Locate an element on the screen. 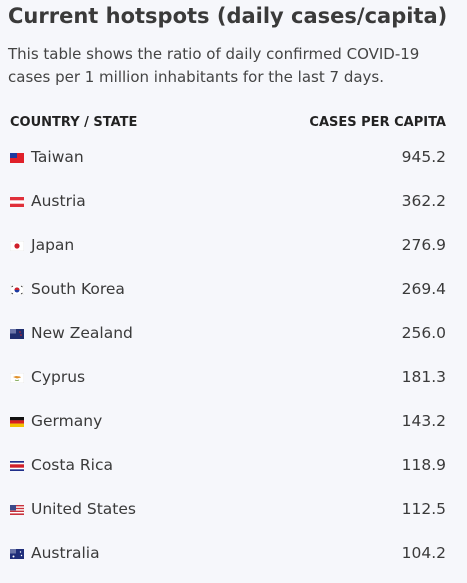 This screenshot has height=583, width=467. value: 945.2 is located at coordinates (423, 157).